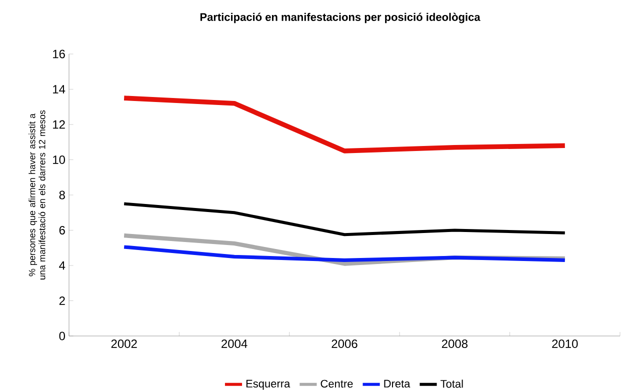 The image size is (640, 390). Describe the element at coordinates (62, 195) in the screenshot. I see `y-tick-label: 8` at that location.